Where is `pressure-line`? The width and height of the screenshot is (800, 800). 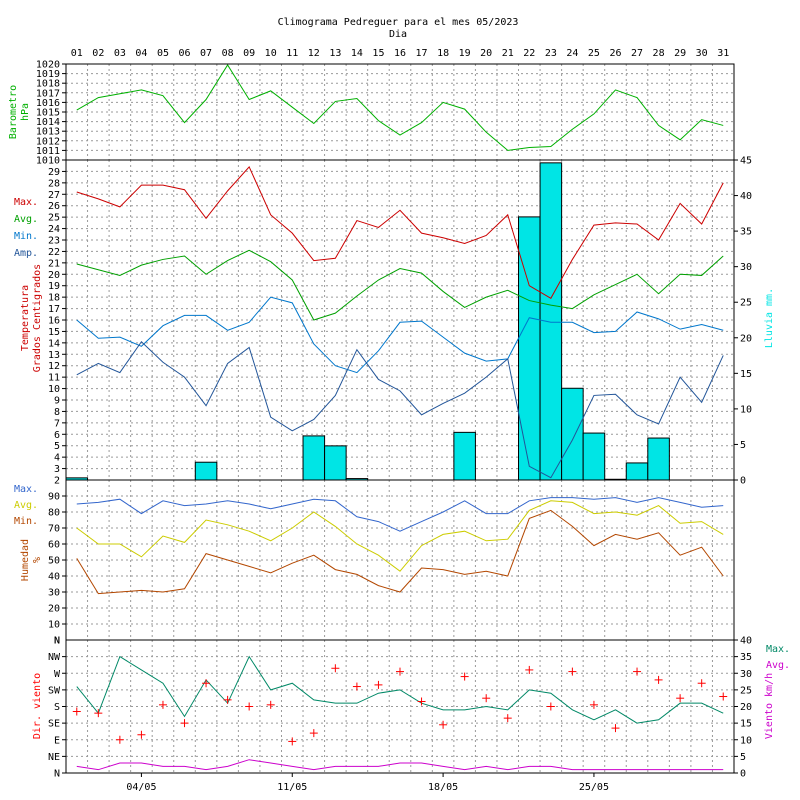
pressure-line is located at coordinates (400, 107).